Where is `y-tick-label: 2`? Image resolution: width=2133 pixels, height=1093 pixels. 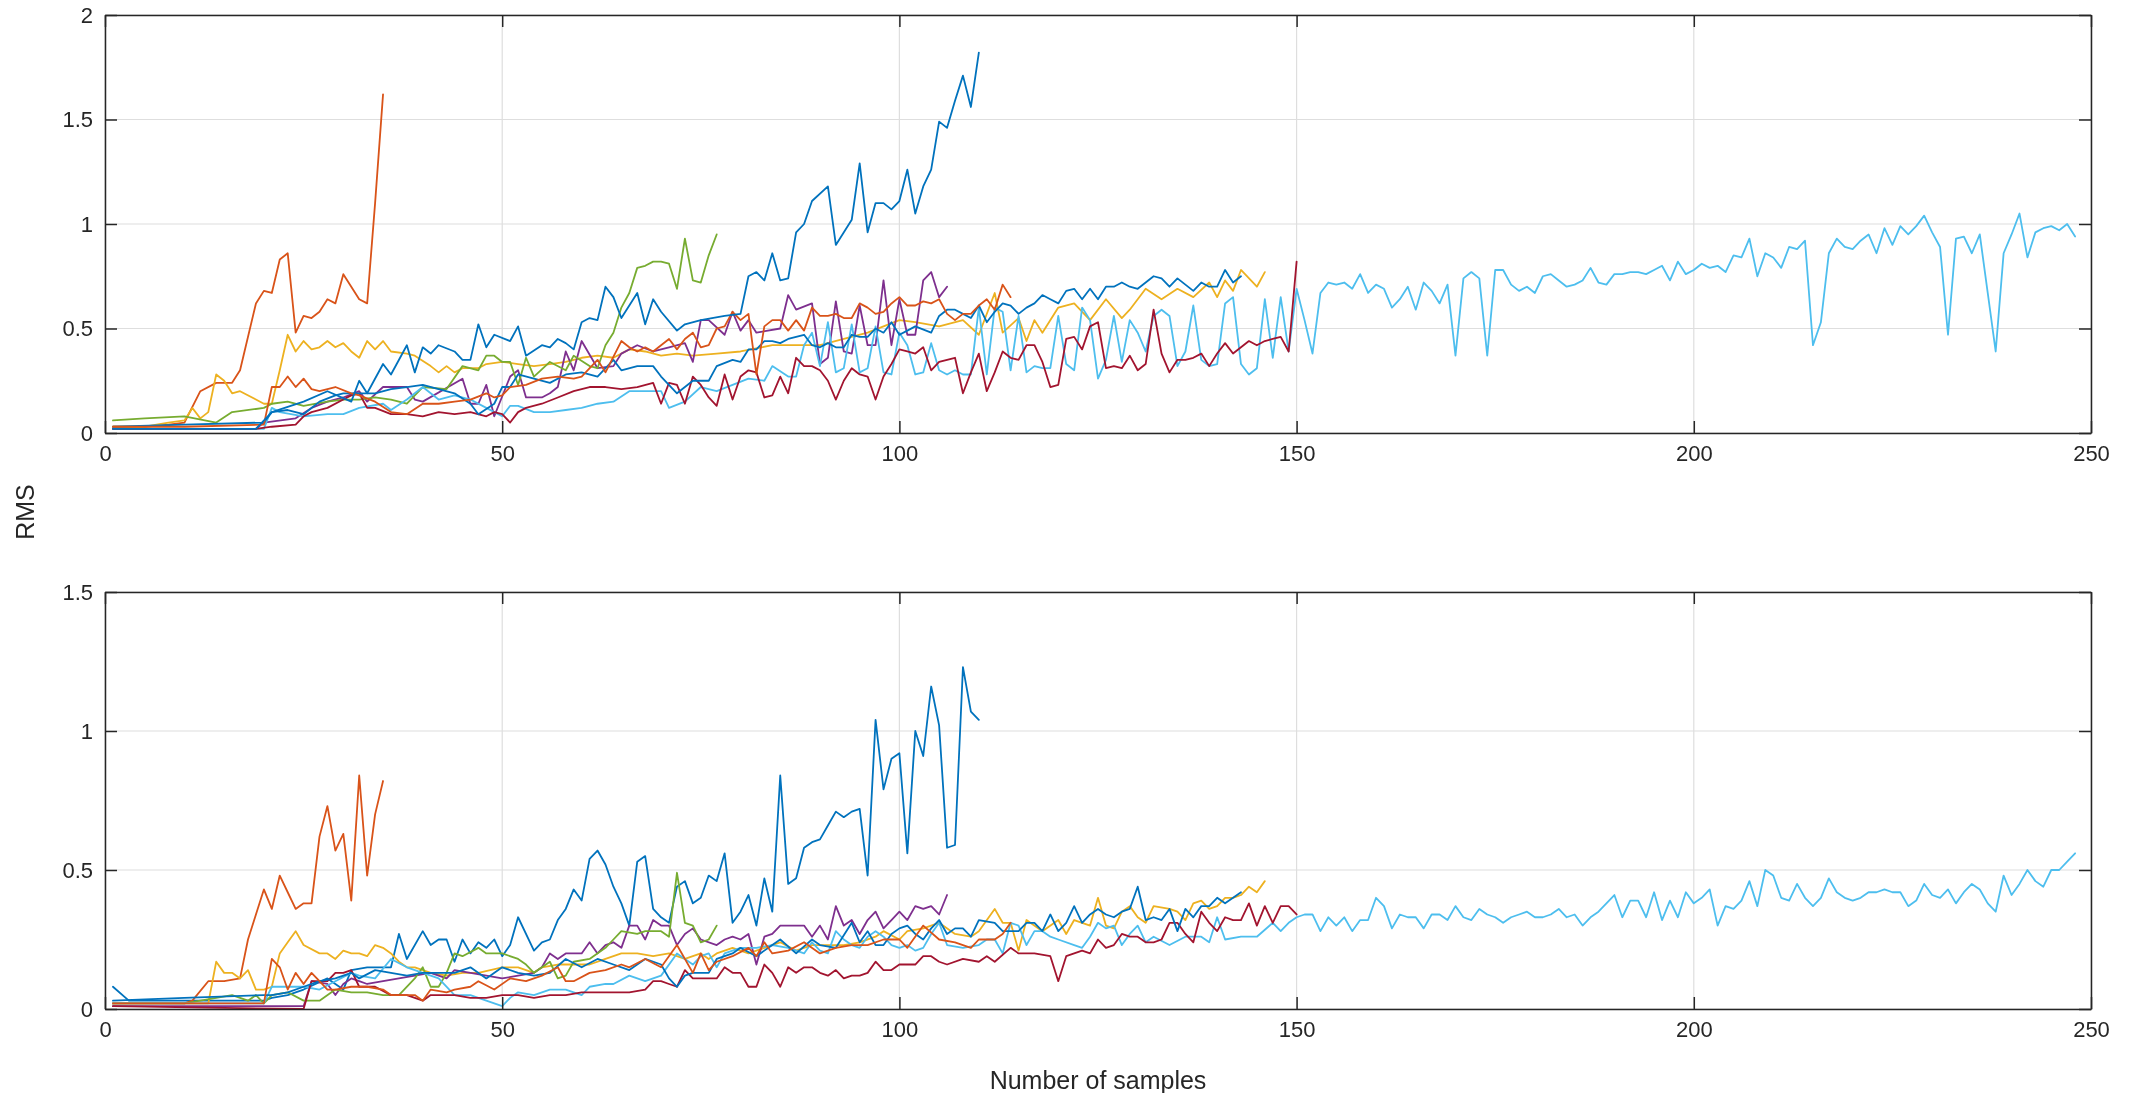 y-tick-label: 2 is located at coordinates (86, 15).